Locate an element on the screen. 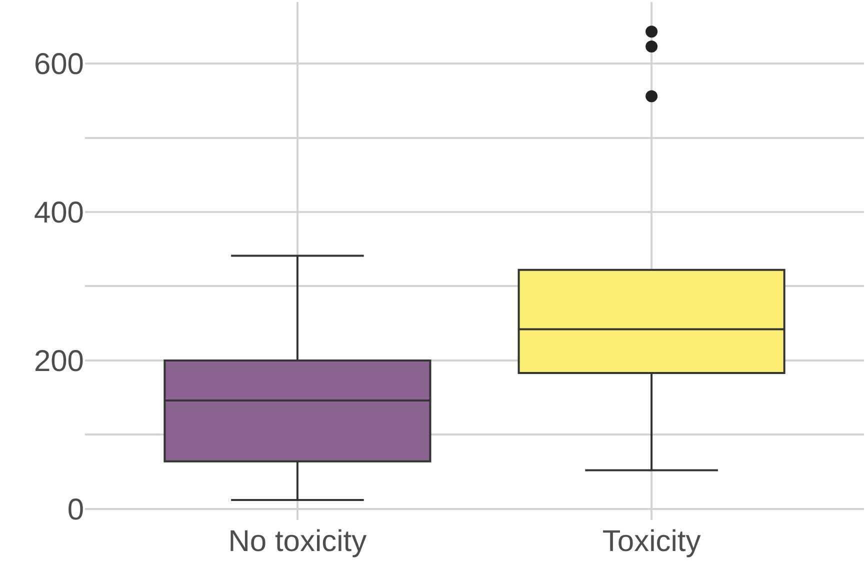 The width and height of the screenshot is (866, 580). y-tick-label: 600 is located at coordinates (59, 65).